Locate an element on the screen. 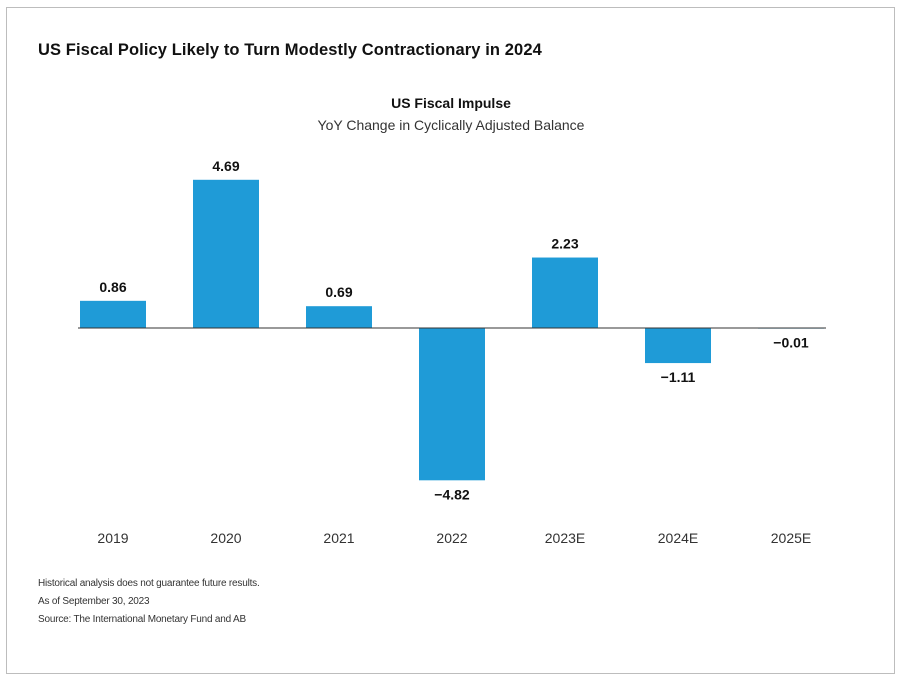 This screenshot has width=902, height=682. footnote-date: As of September 30, 2023 is located at coordinates (94, 601).